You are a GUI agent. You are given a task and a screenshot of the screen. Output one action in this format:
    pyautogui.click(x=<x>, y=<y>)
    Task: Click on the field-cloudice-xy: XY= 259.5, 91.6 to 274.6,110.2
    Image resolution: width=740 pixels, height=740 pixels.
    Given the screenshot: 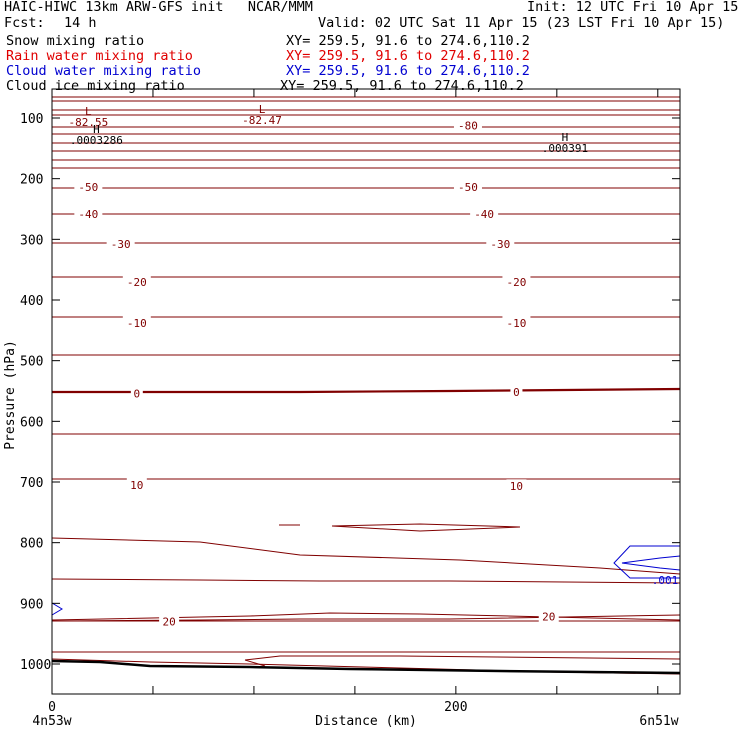 What is the action you would take?
    pyautogui.click(x=402, y=86)
    